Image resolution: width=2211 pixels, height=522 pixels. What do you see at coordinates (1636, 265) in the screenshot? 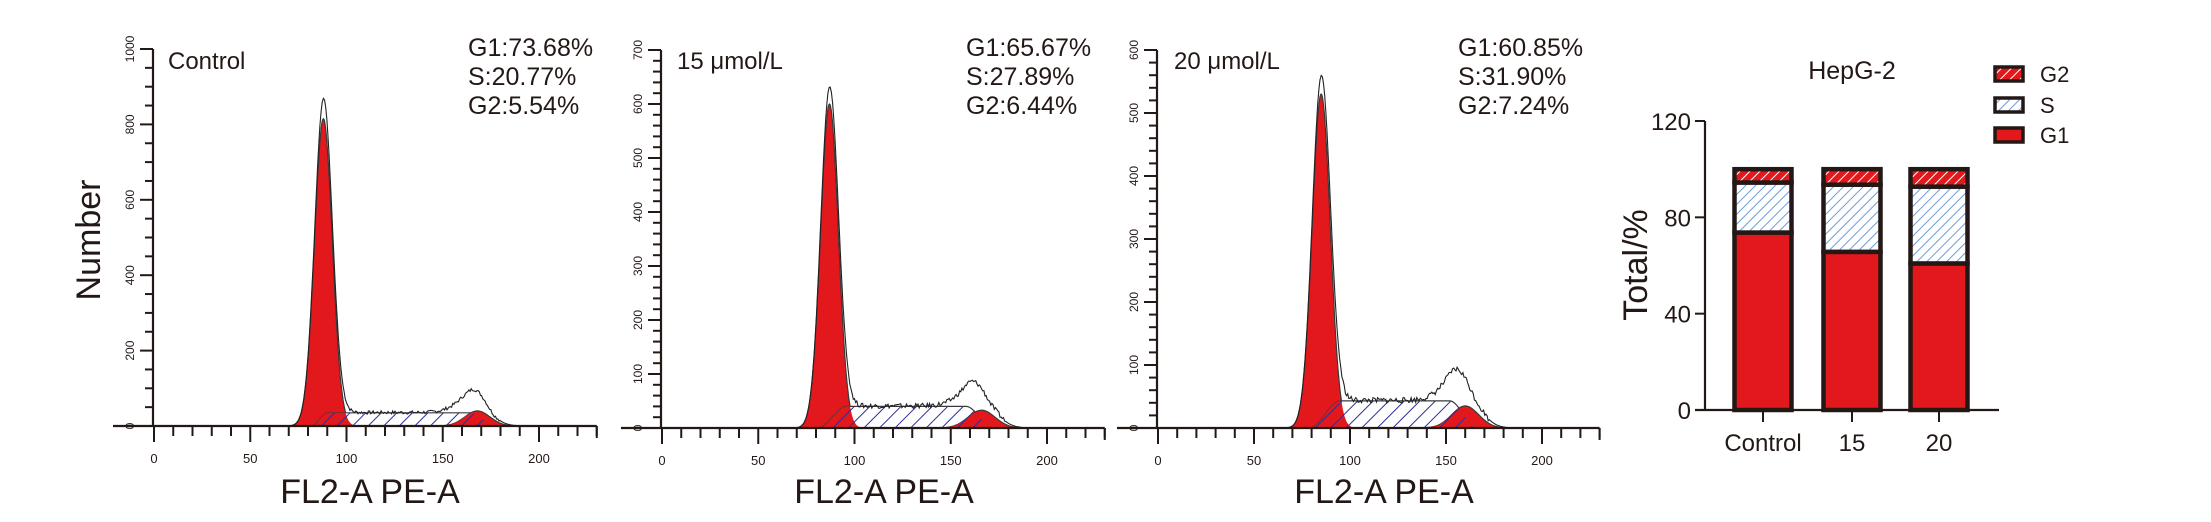
I see `y-axis-title: Total/%` at bounding box center [1636, 265].